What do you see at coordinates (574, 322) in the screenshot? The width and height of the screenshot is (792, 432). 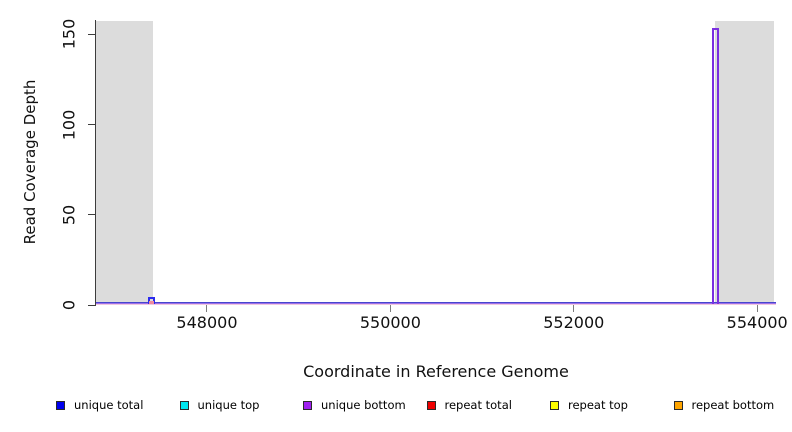 I see `x-tick-label: 552000` at bounding box center [574, 322].